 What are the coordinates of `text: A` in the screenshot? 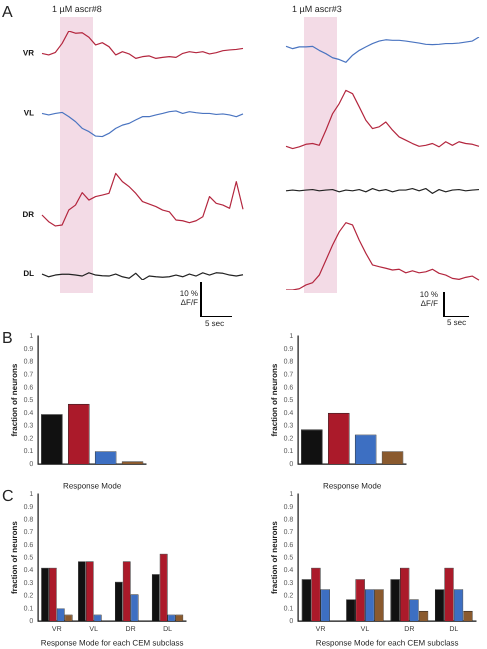 It's located at (7, 13).